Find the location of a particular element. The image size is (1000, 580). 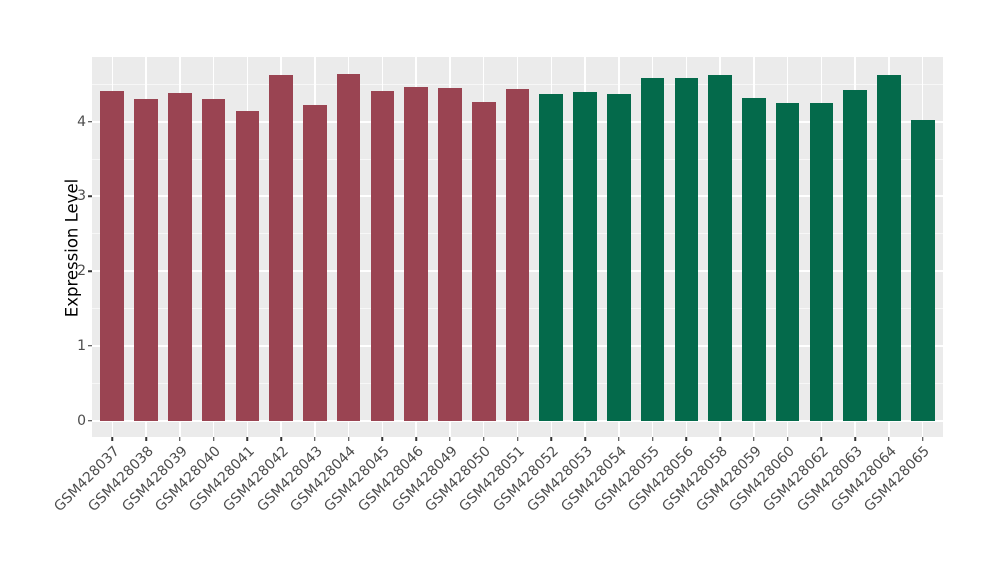

bar-gsm428062 is located at coordinates (821, 262).